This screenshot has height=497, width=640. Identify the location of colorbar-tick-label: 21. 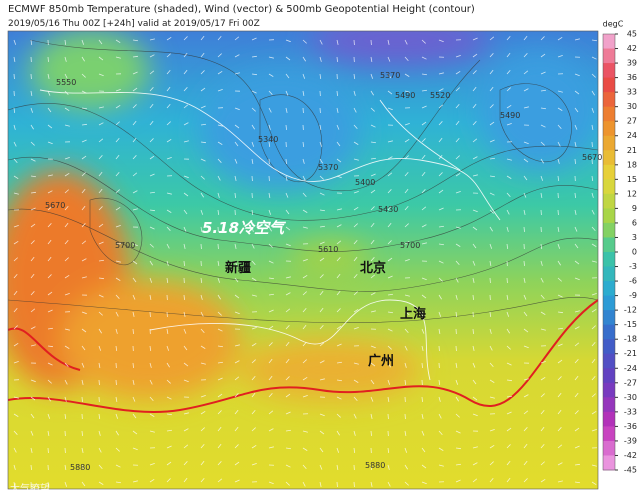
(632, 150).